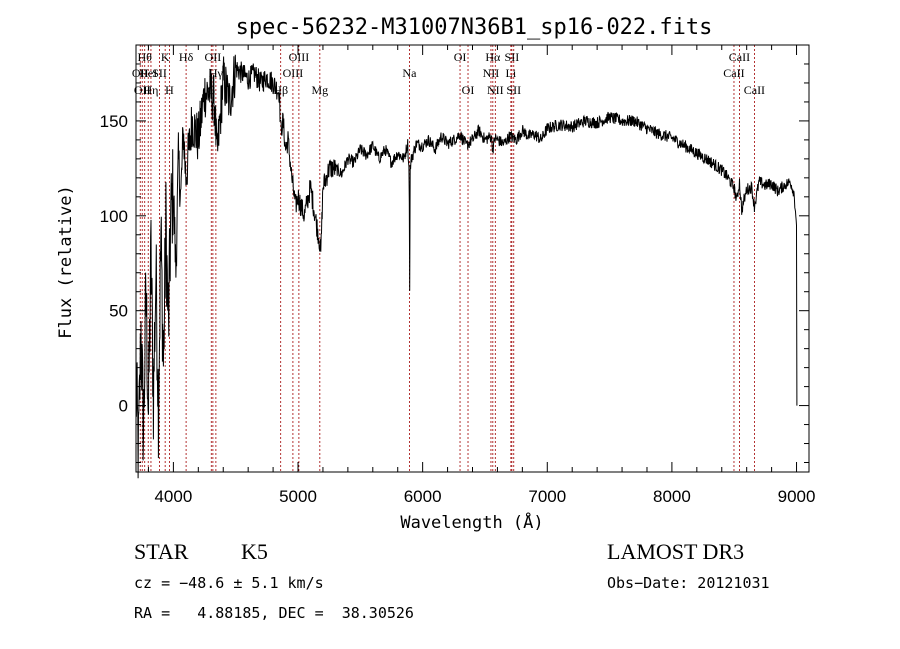 Image resolution: width=900 pixels, height=649 pixels. Describe the element at coordinates (672, 496) in the screenshot. I see `x-tick-label: 8000` at that location.